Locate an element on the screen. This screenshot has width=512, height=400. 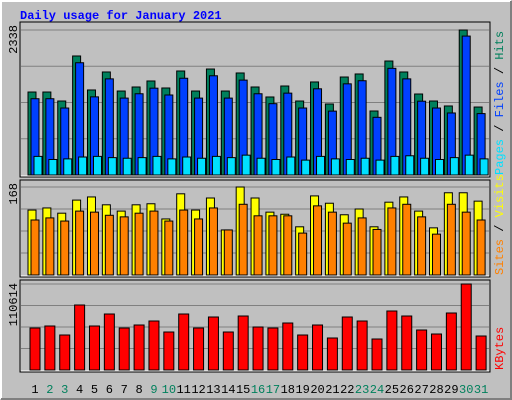
legend-entry: KBytes is located at coordinates (500, 348).